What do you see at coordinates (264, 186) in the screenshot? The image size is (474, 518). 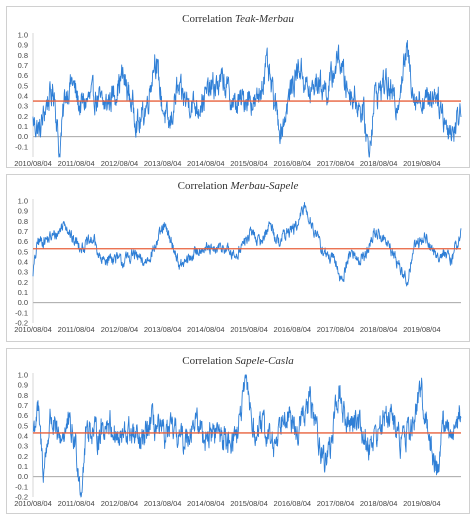 I see `chart-title-pair: Merbau-Sapele` at bounding box center [264, 186].